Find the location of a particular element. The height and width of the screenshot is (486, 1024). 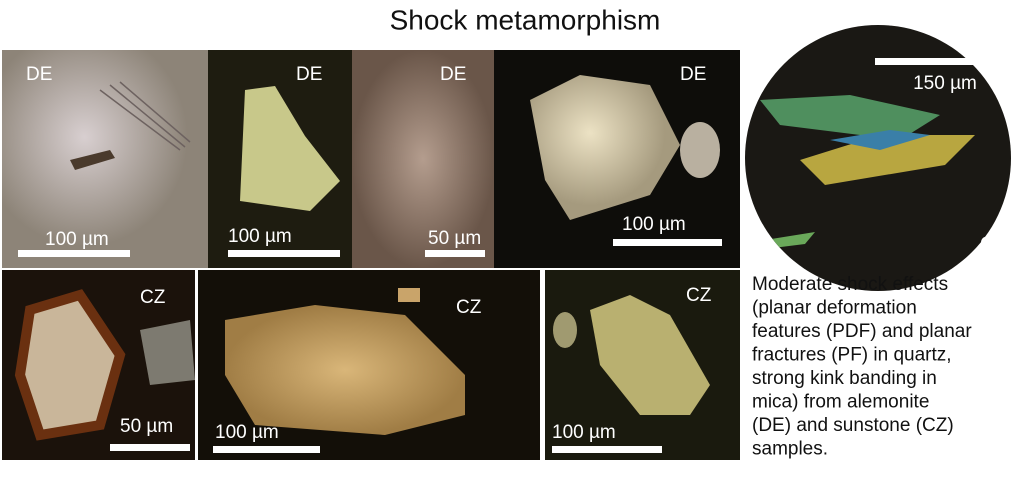

caption-line: mica) from alemonite is located at coordinates (840, 402).